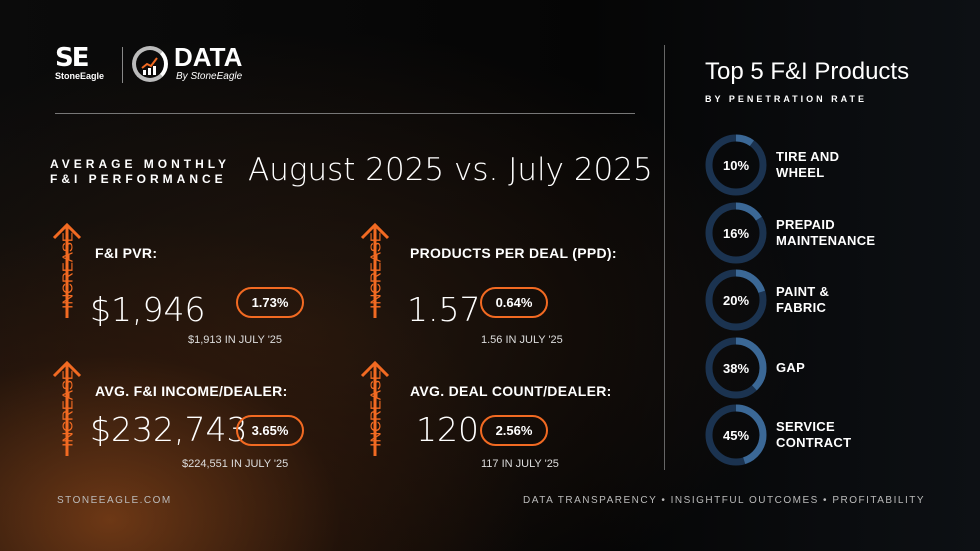 The image size is (980, 551). I want to click on kpi-change-badge: 1.73%, so click(270, 302).